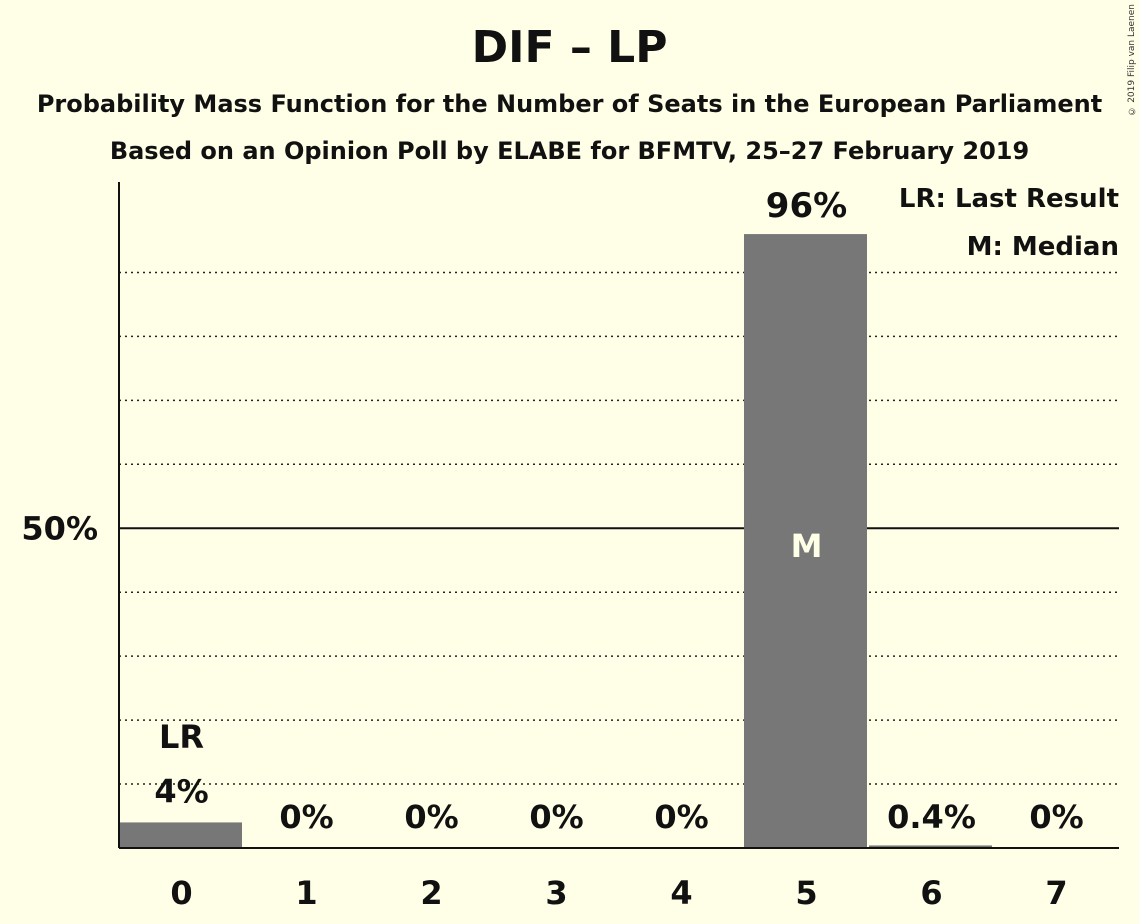 The height and width of the screenshot is (924, 1139). Describe the element at coordinates (931, 893) in the screenshot. I see `x-tick-label-6: 6` at that location.